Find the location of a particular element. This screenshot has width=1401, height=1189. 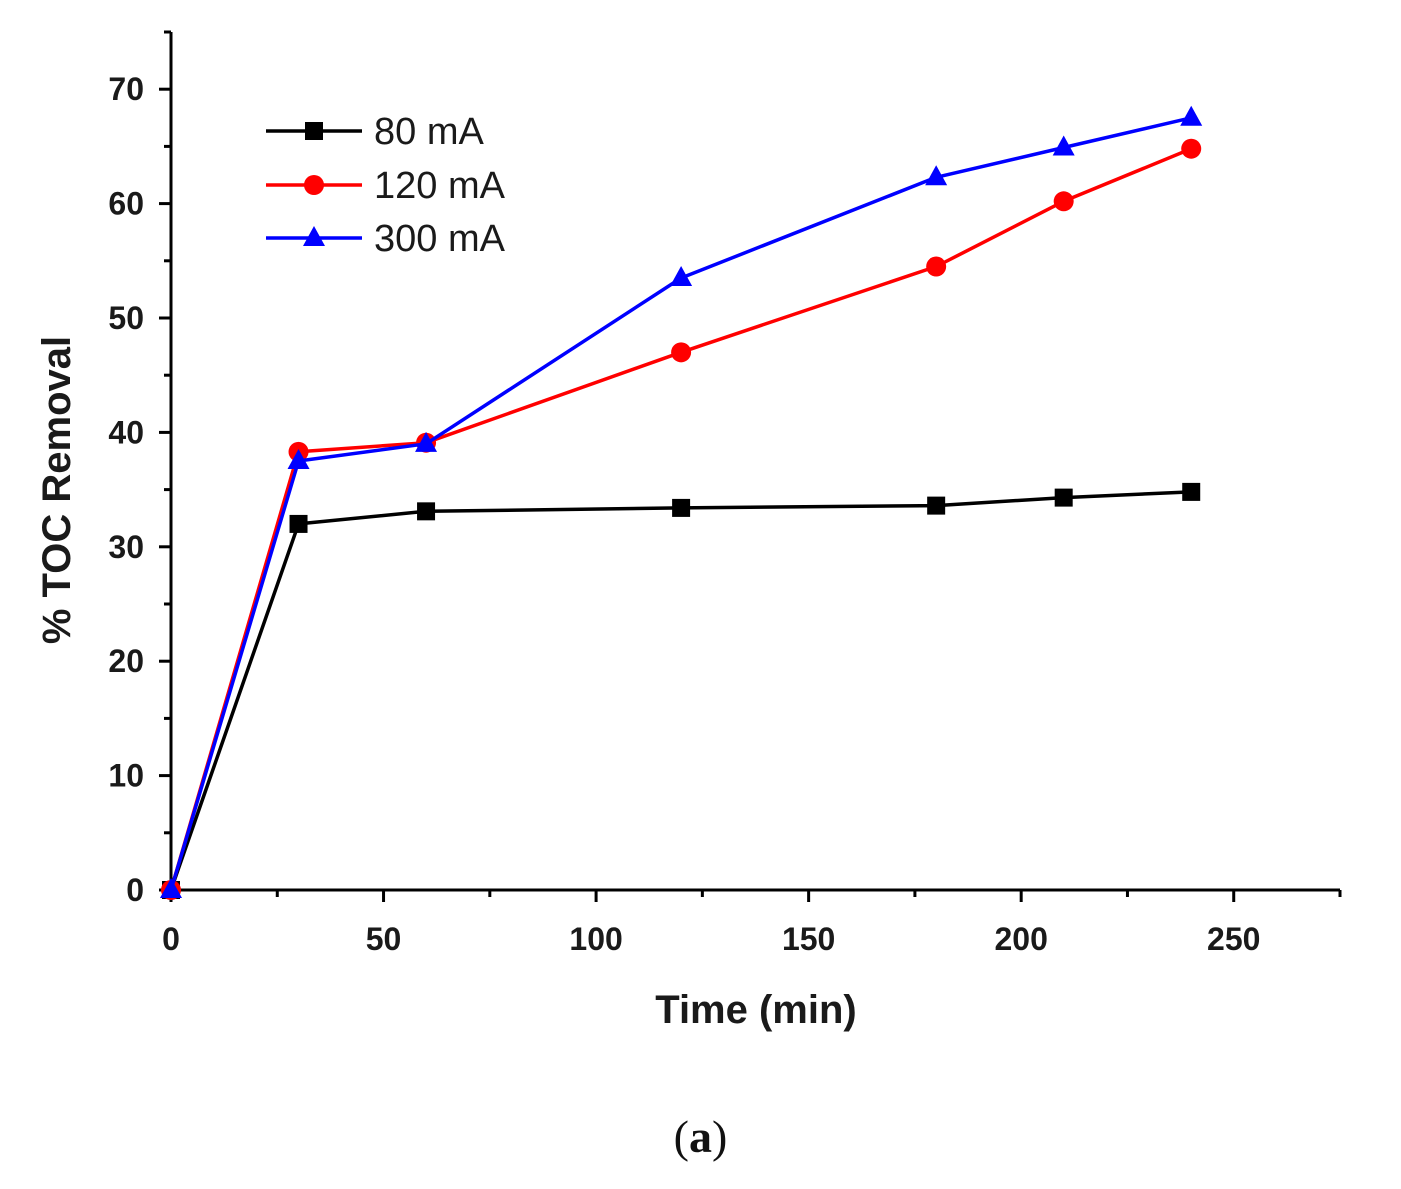

x-tick-label: 0 is located at coordinates (171, 939).